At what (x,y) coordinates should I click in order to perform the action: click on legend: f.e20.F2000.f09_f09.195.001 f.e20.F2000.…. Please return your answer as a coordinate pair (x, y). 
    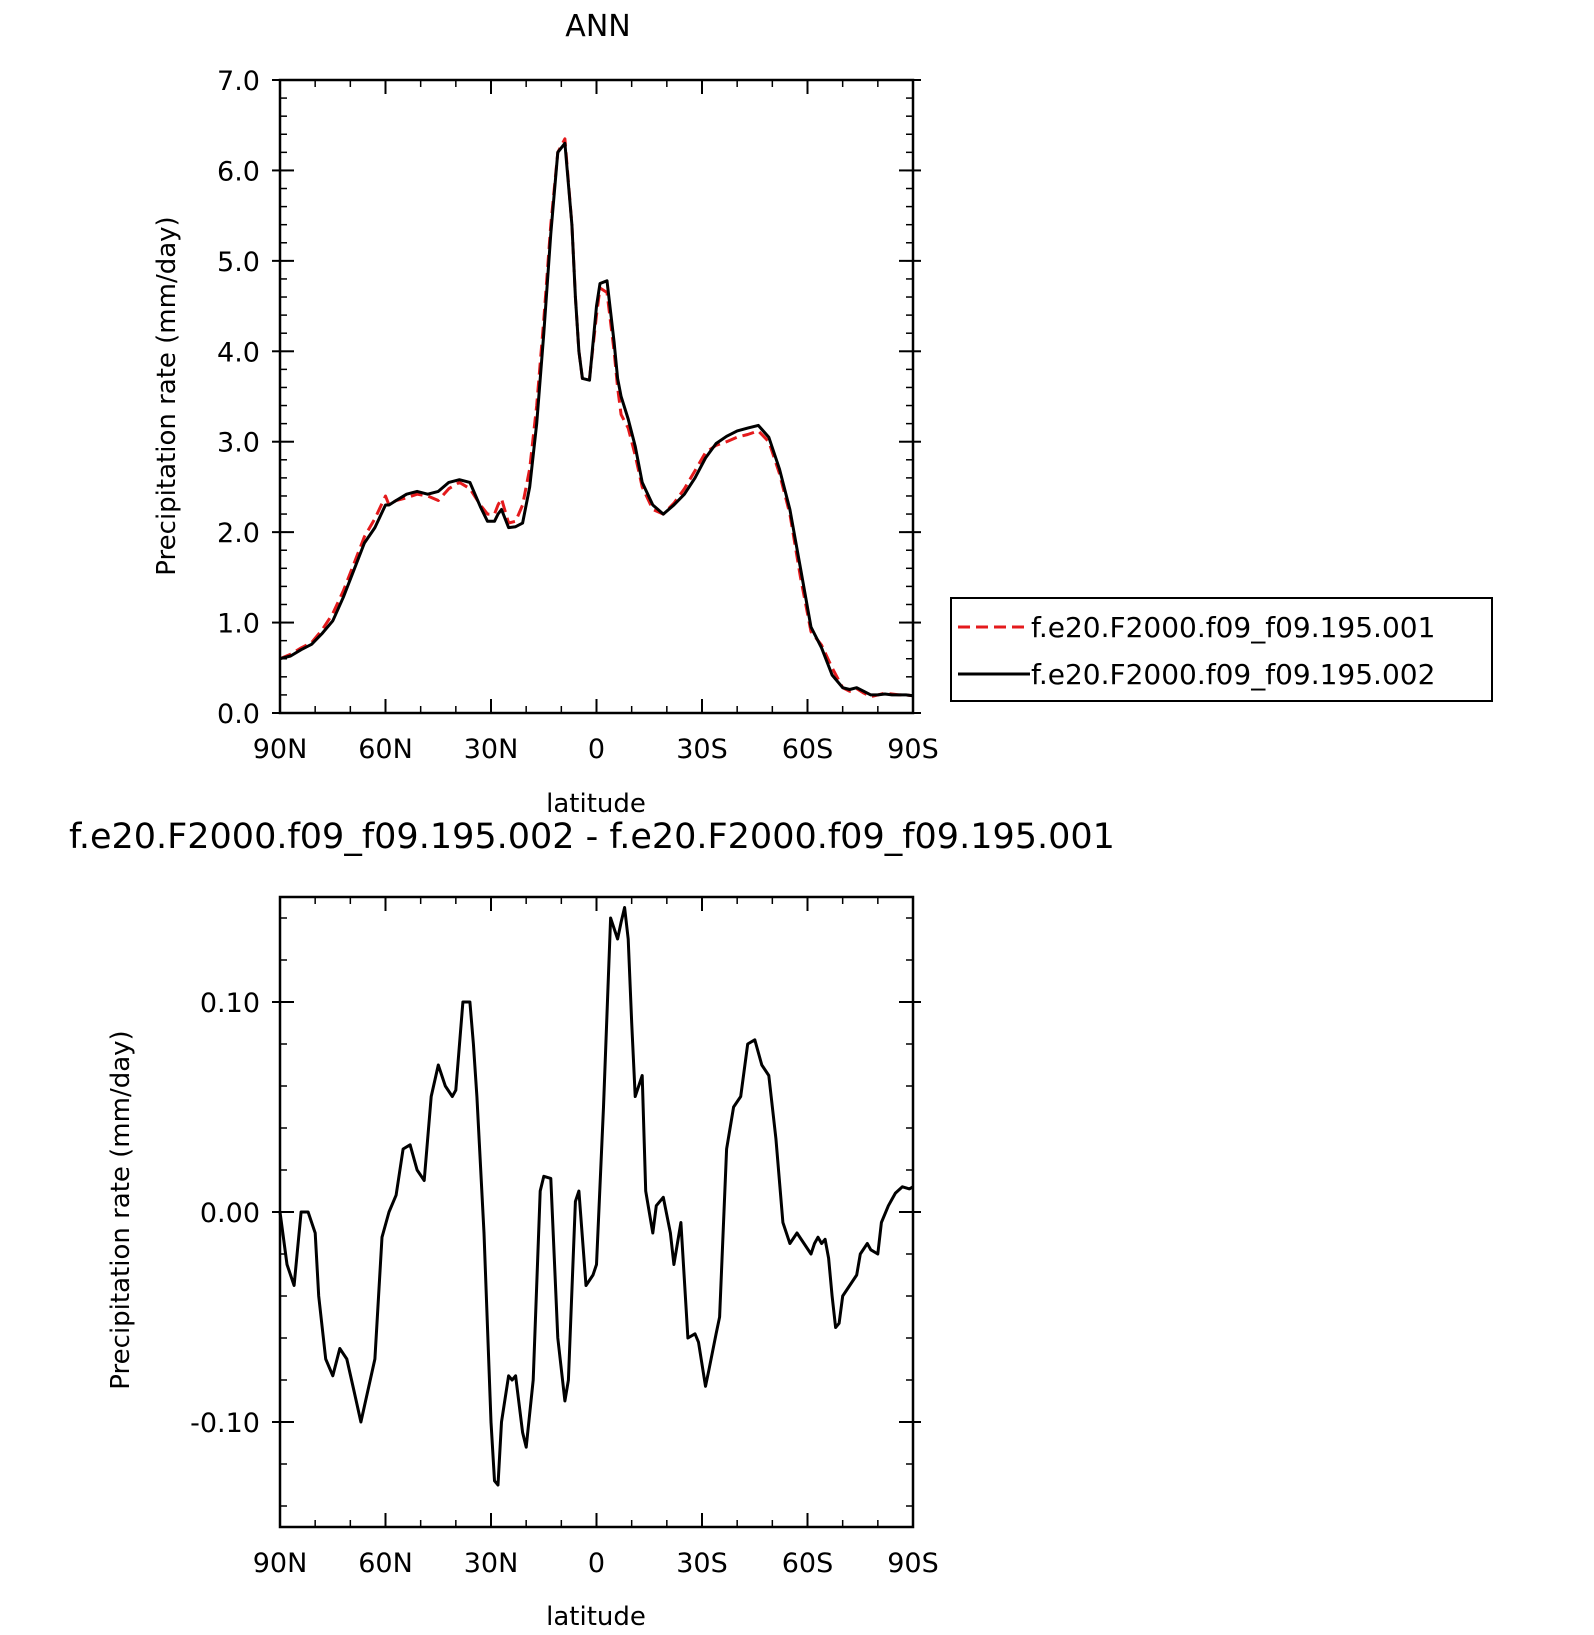
    Looking at the image, I should click on (1221, 649).